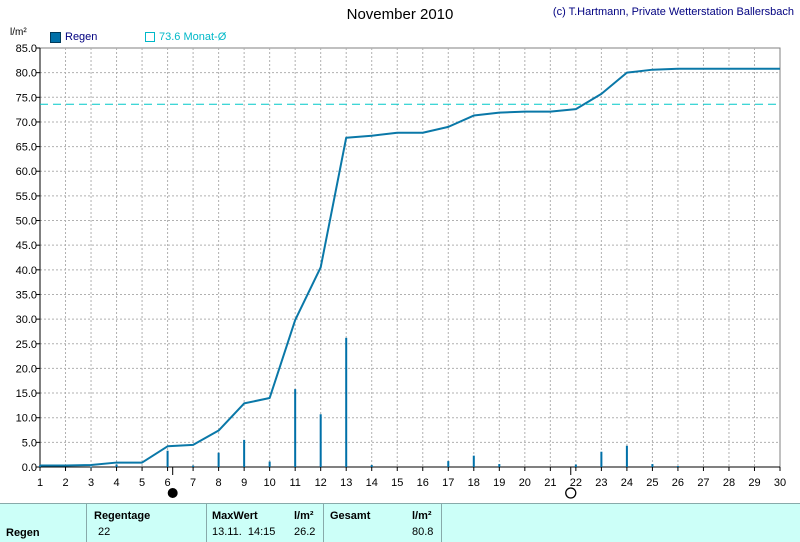 The height and width of the screenshot is (542, 800). I want to click on chart-title: November 2010, so click(400, 14).